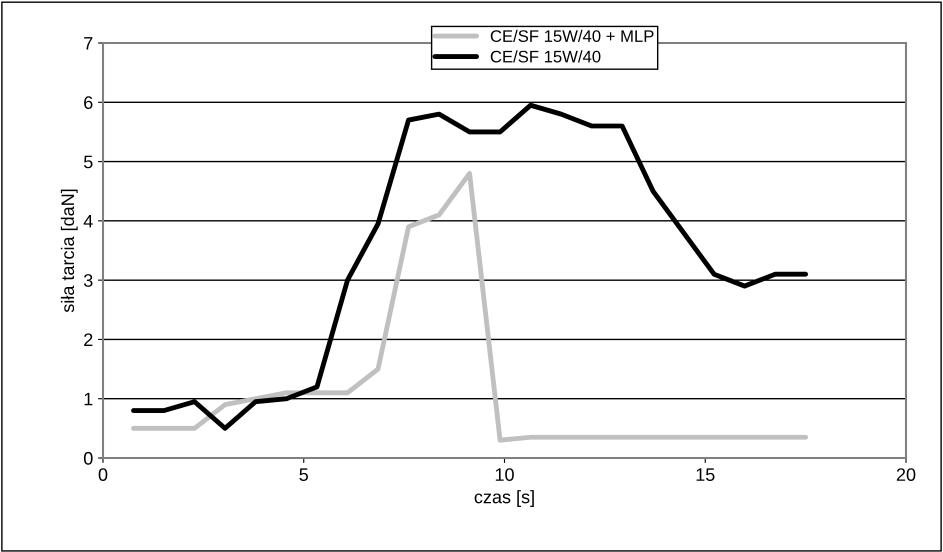 This screenshot has width=943, height=552. Describe the element at coordinates (303, 474) in the screenshot. I see `x-tick-label: 5` at that location.